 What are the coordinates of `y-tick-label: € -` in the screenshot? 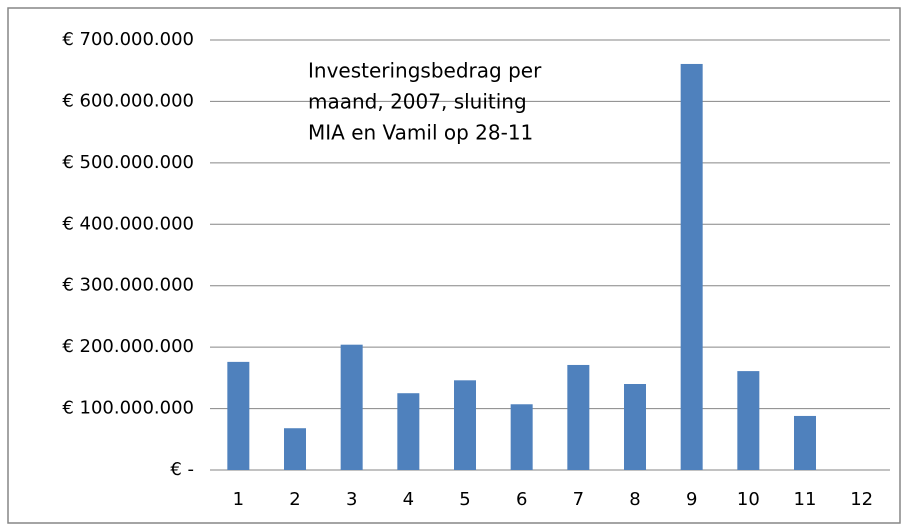 It's located at (182, 469).